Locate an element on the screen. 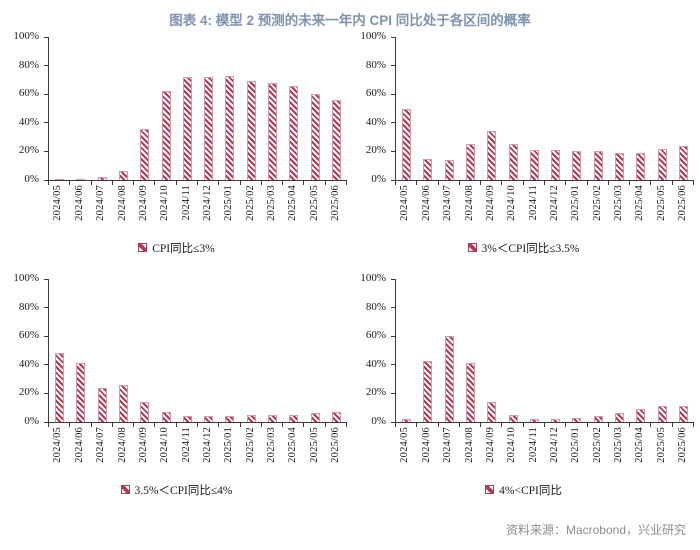 This screenshot has height=550, width=700. x-tick-label: 2024/10 is located at coordinates (512, 203).